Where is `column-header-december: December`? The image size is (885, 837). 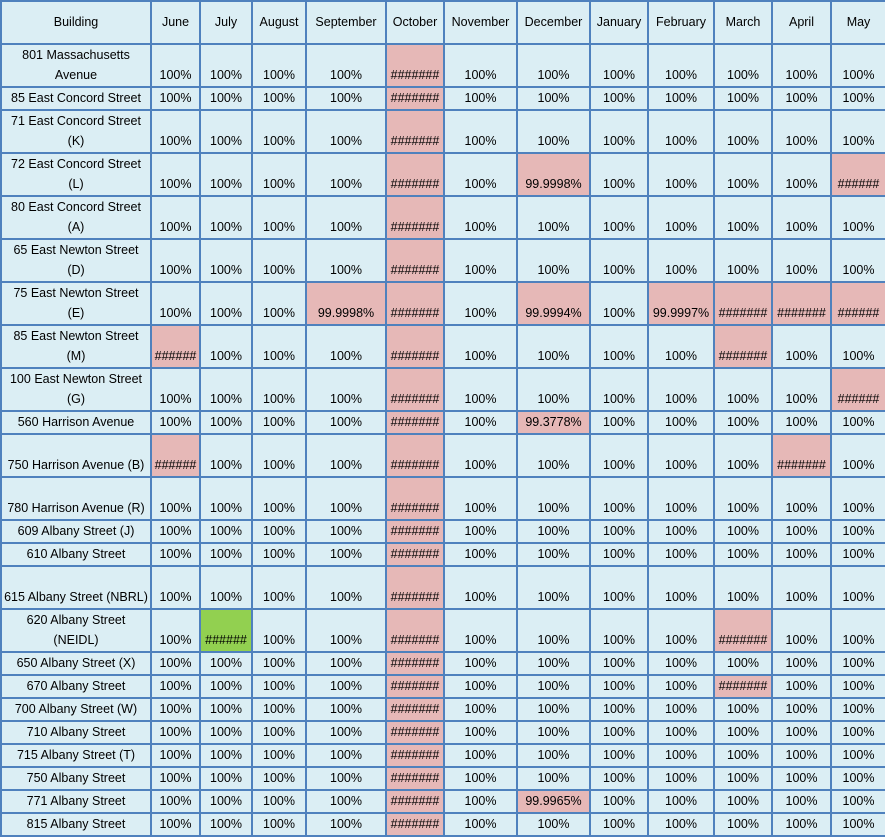
column-header-december: December is located at coordinates (553, 22).